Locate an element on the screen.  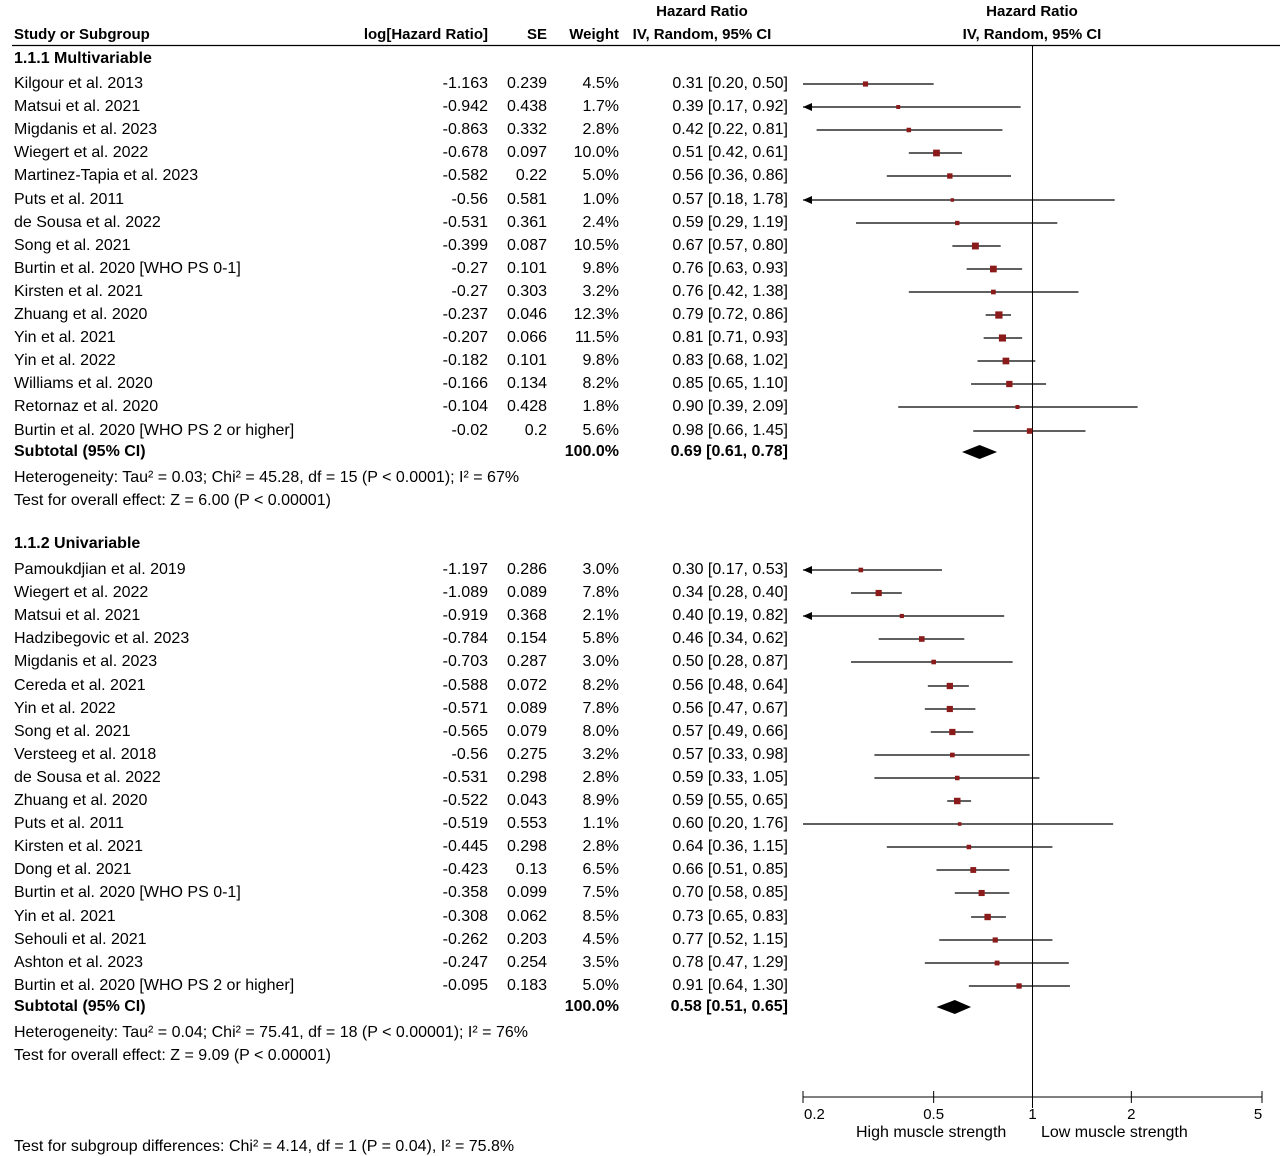
se-value: 0.2 is located at coordinates (535, 430).